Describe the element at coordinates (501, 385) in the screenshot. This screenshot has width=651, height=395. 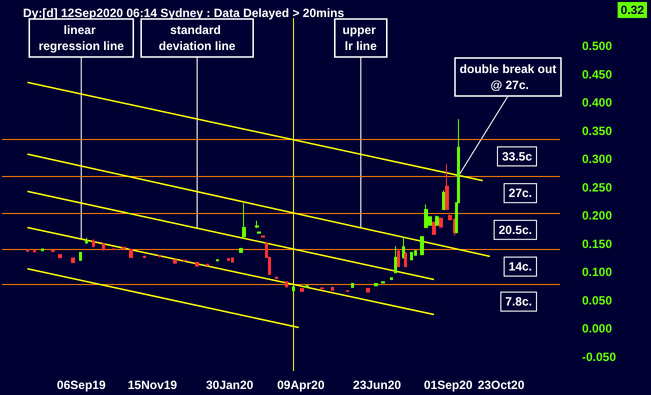
I see `x-tick-label: 23Oct20` at that location.